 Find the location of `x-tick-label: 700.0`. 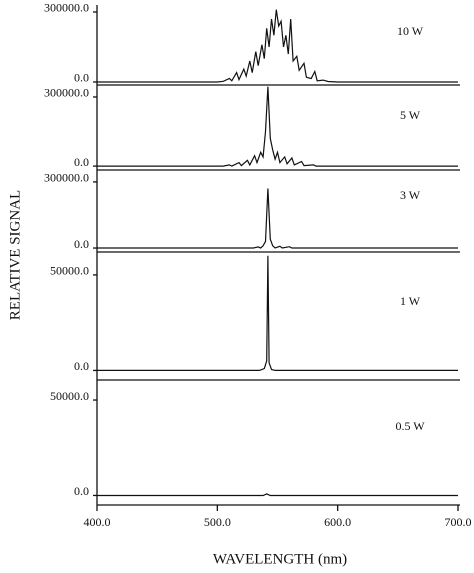

x-tick-label: 700.0 is located at coordinates (458, 522).